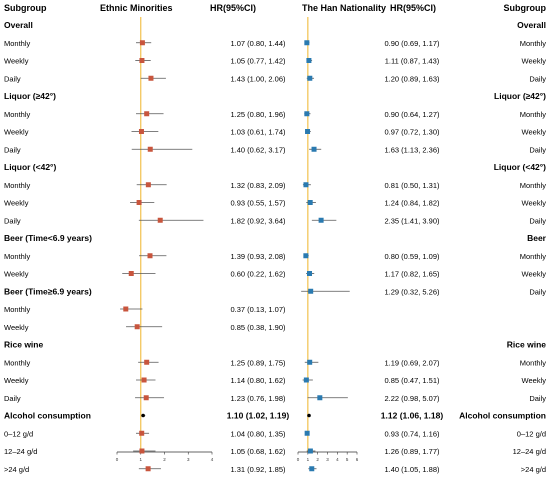  What do you see at coordinates (258, 114) in the screenshot?
I see `left-hr-value: 1.25 (0.80, 1.96)` at bounding box center [258, 114].